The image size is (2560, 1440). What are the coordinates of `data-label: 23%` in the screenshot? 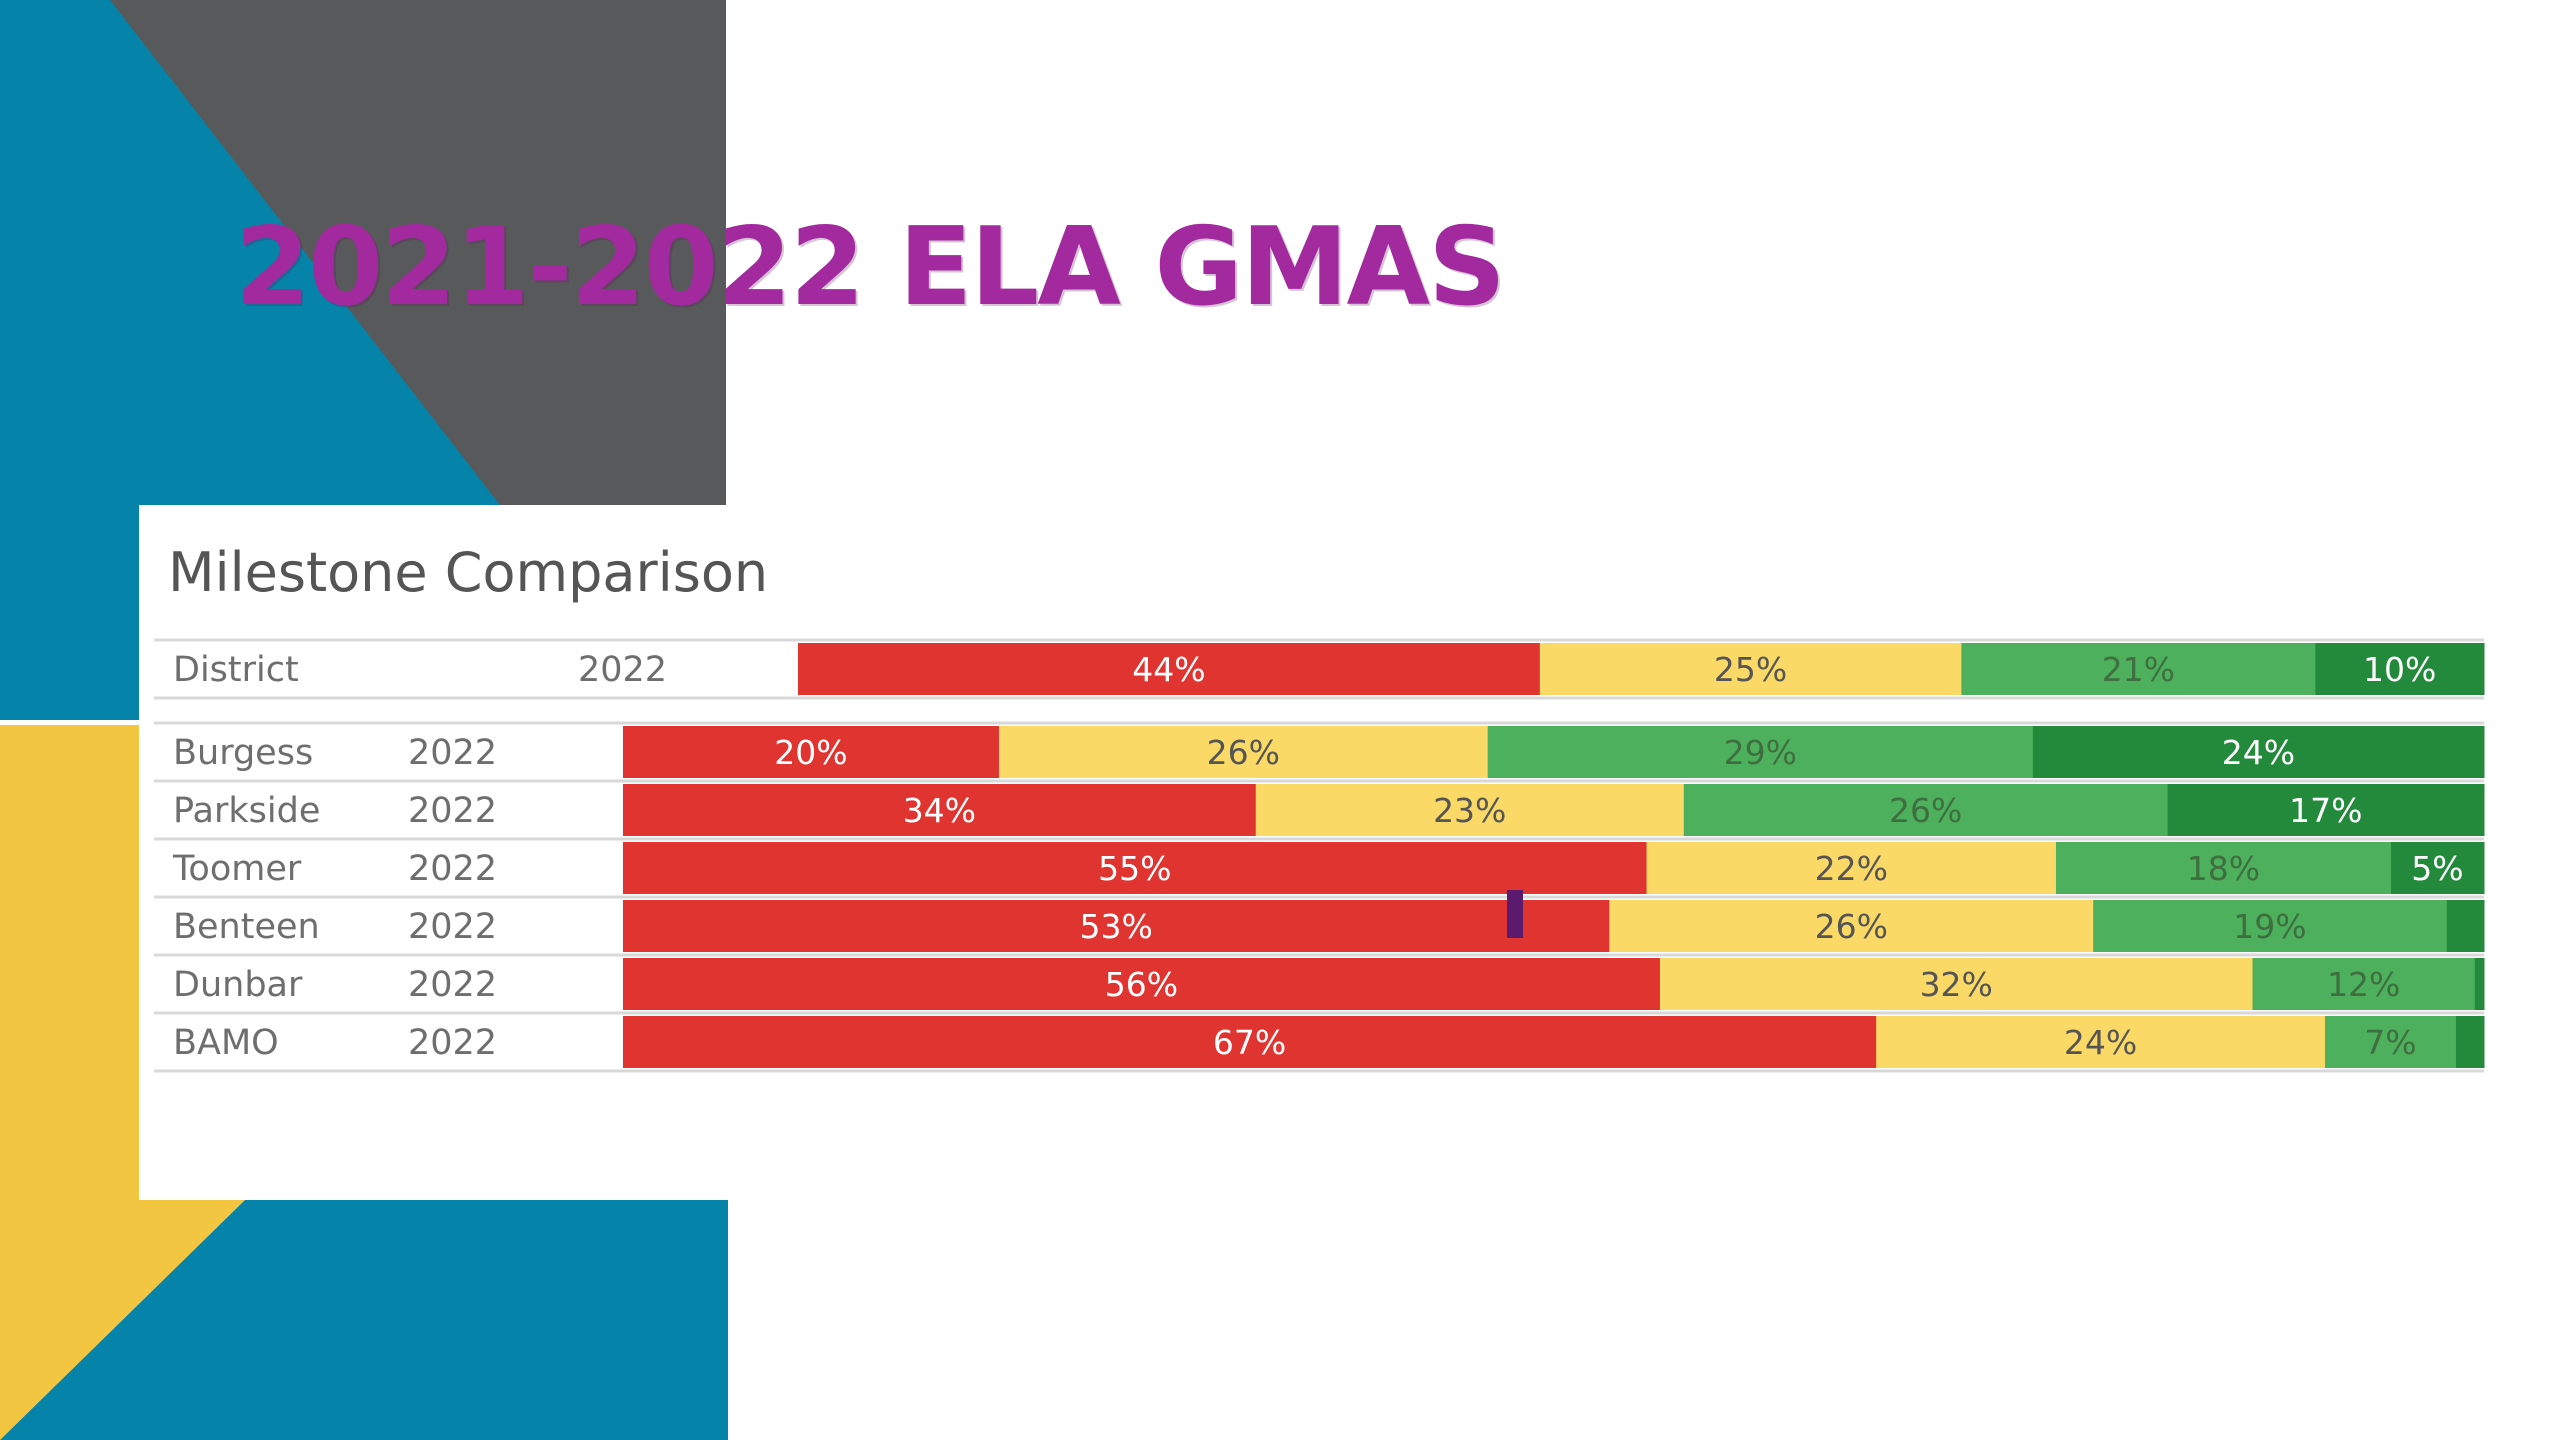 It's located at (1469, 810).